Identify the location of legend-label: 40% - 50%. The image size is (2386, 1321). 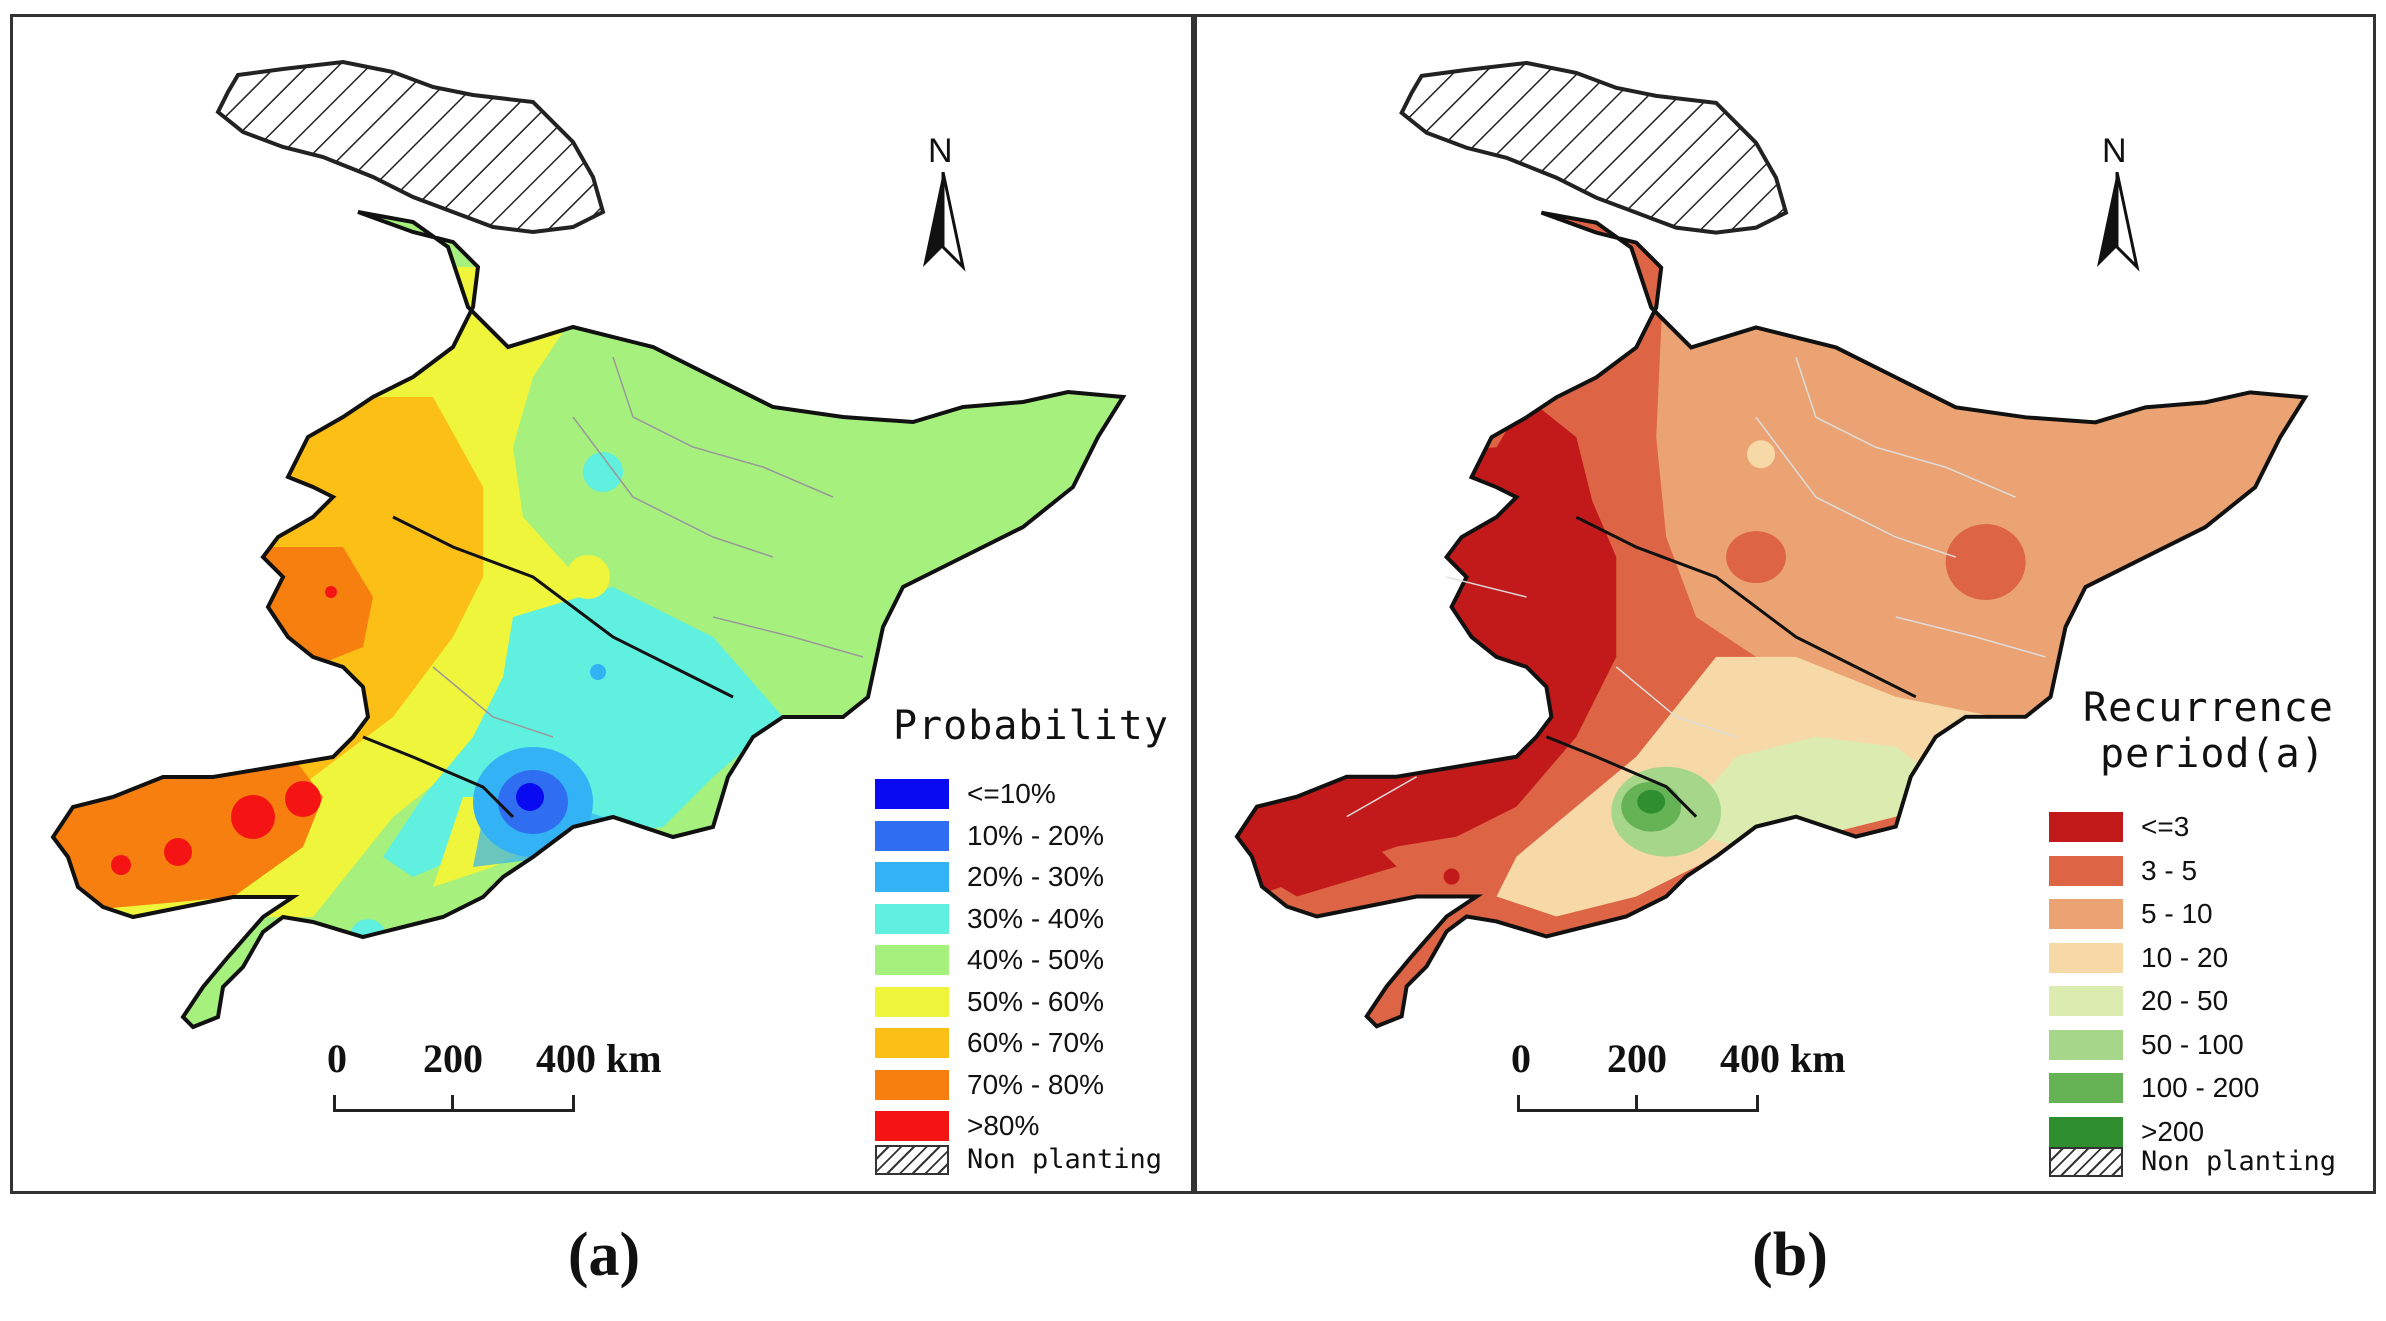
(1035, 959).